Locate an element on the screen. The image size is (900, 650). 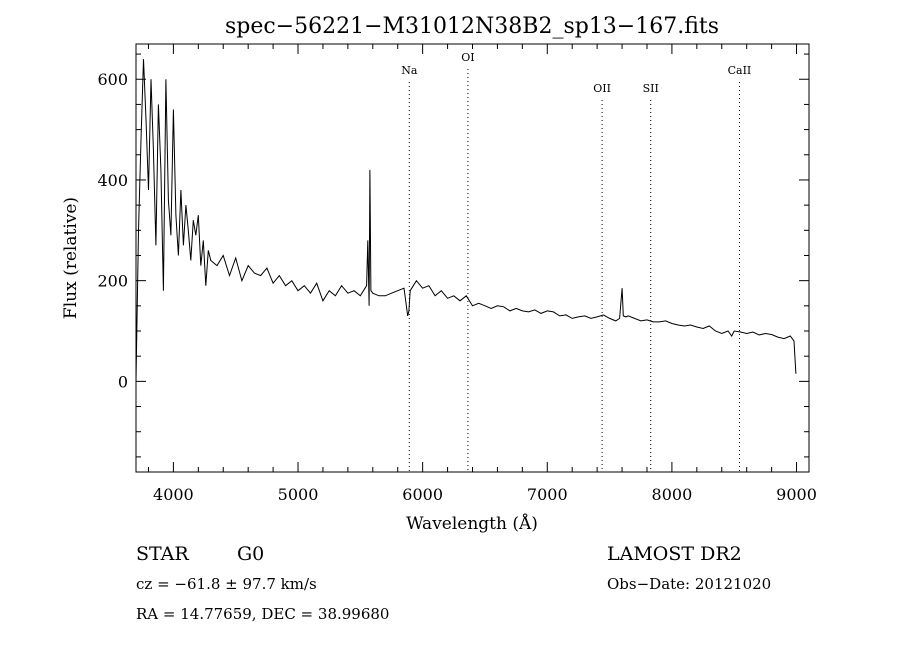
x-tick-label: 6000 is located at coordinates (422, 494).